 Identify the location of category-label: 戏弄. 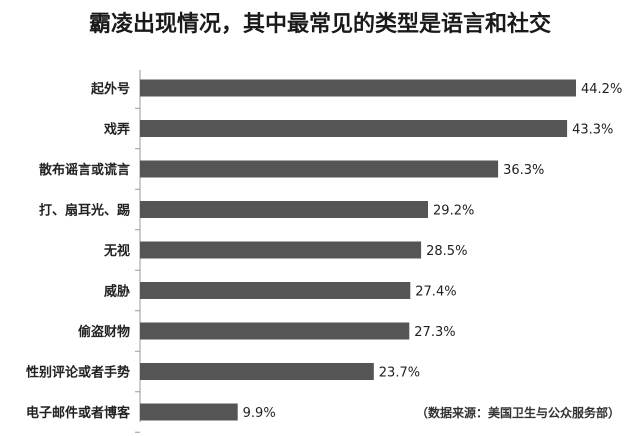
(116, 130).